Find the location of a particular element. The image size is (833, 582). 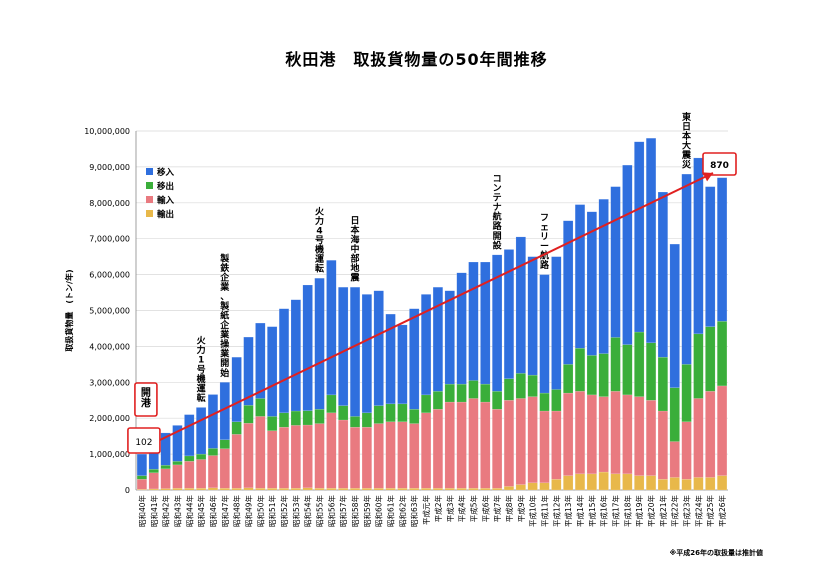

x-tick-label: 平成21年 is located at coordinates (663, 511).